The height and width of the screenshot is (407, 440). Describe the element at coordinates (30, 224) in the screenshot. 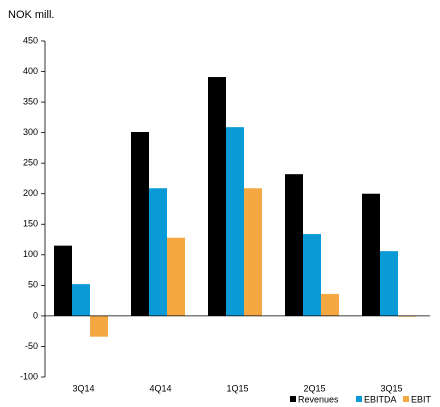

I see `y-tick-label: 150` at that location.